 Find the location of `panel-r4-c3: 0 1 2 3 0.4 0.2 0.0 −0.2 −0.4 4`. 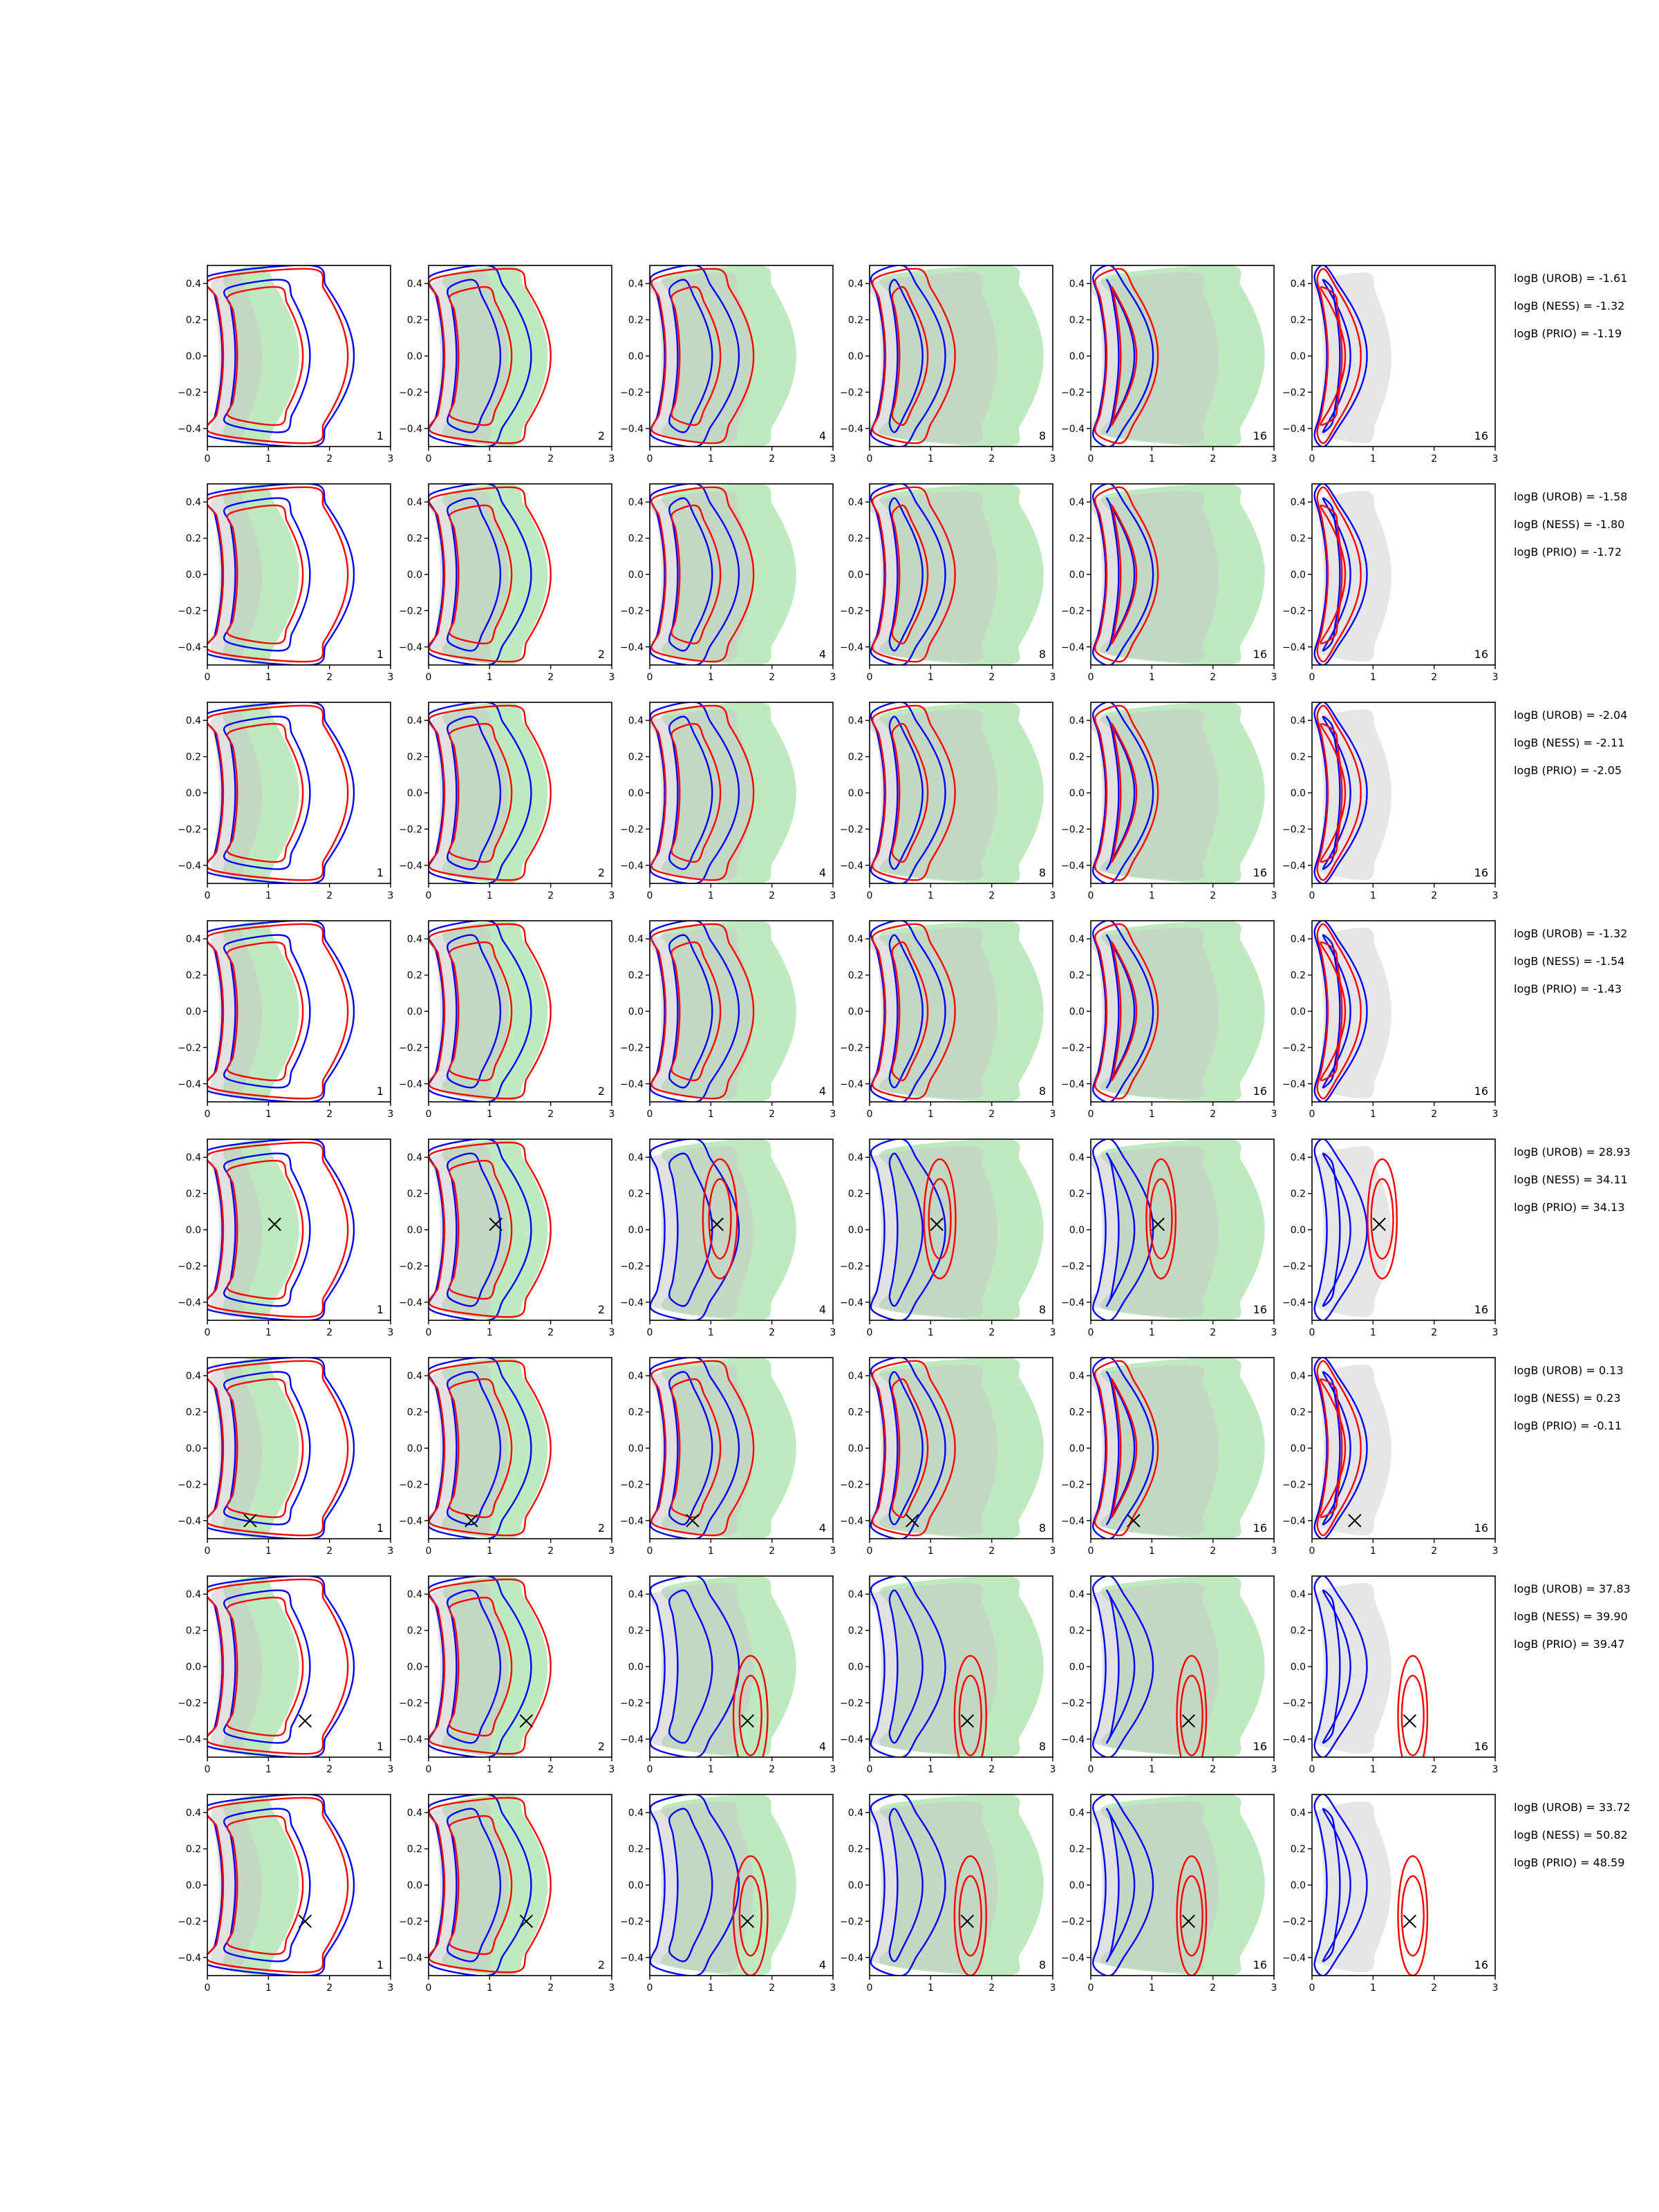

panel-r4-c3: 0 1 2 3 0.4 0.2 0.0 −0.2 −0.4 4 is located at coordinates (728, 1020).